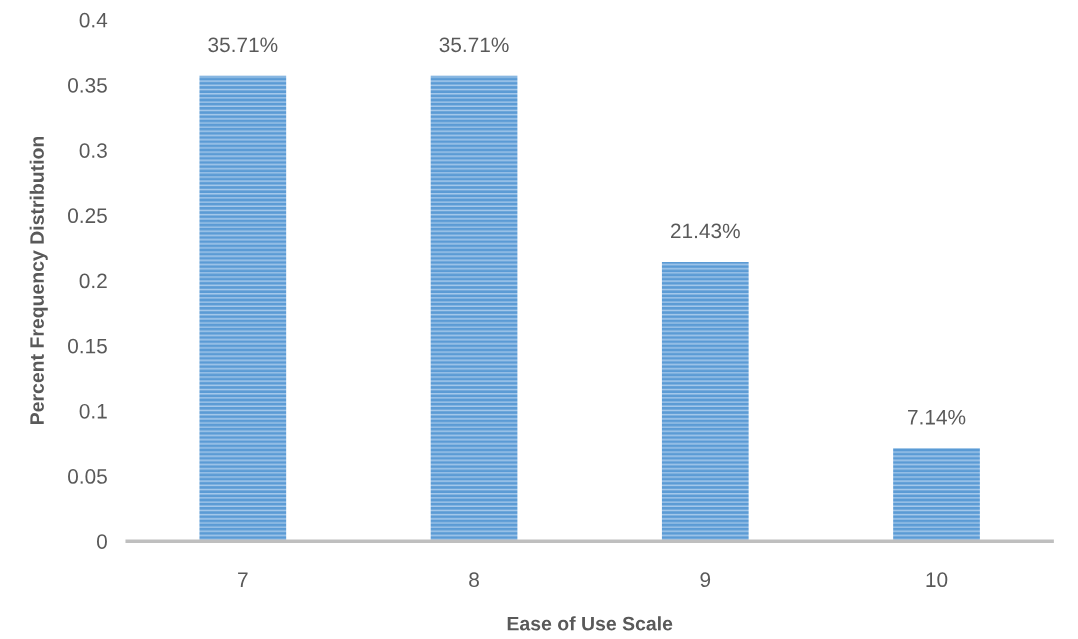  What do you see at coordinates (474, 580) in the screenshot?
I see `x-tick-label: 8` at bounding box center [474, 580].